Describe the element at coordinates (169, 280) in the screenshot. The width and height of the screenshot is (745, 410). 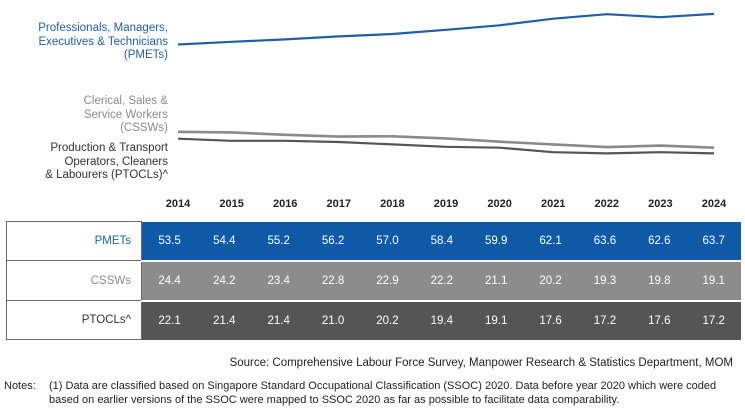
I see `table-cell: 24.4` at that location.